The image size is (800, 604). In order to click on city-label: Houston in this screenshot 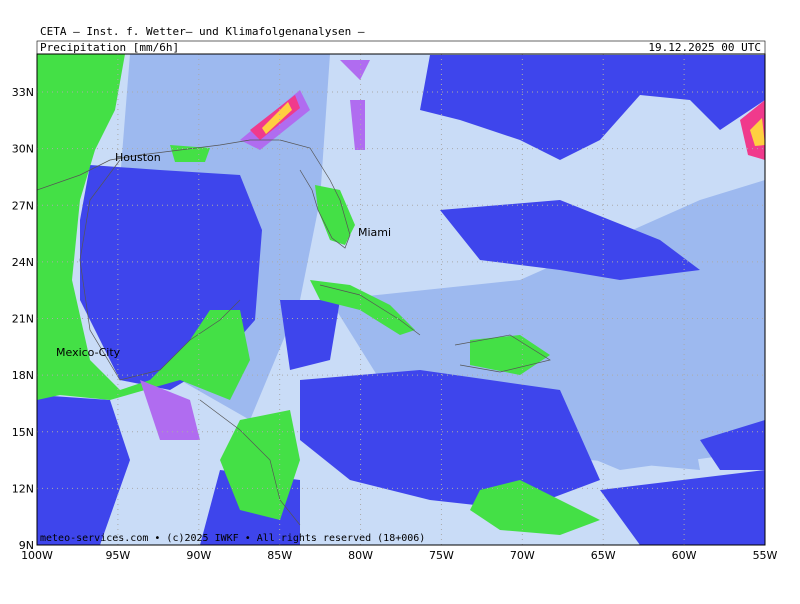, I will do `click(138, 157)`.